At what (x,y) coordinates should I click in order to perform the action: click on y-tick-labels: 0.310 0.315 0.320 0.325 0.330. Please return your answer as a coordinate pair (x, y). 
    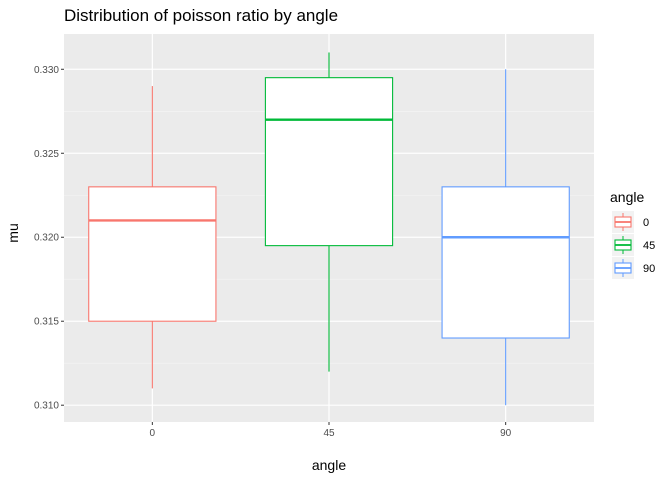
    Looking at the image, I should click on (49, 238).